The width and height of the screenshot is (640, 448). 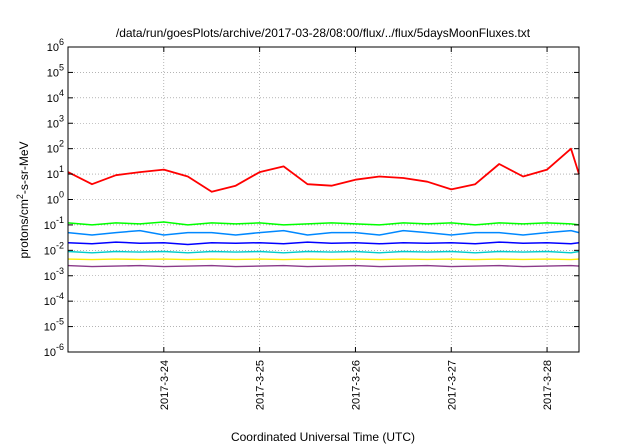 I want to click on y-tick-label: 10⁴, so click(x=55, y=96).